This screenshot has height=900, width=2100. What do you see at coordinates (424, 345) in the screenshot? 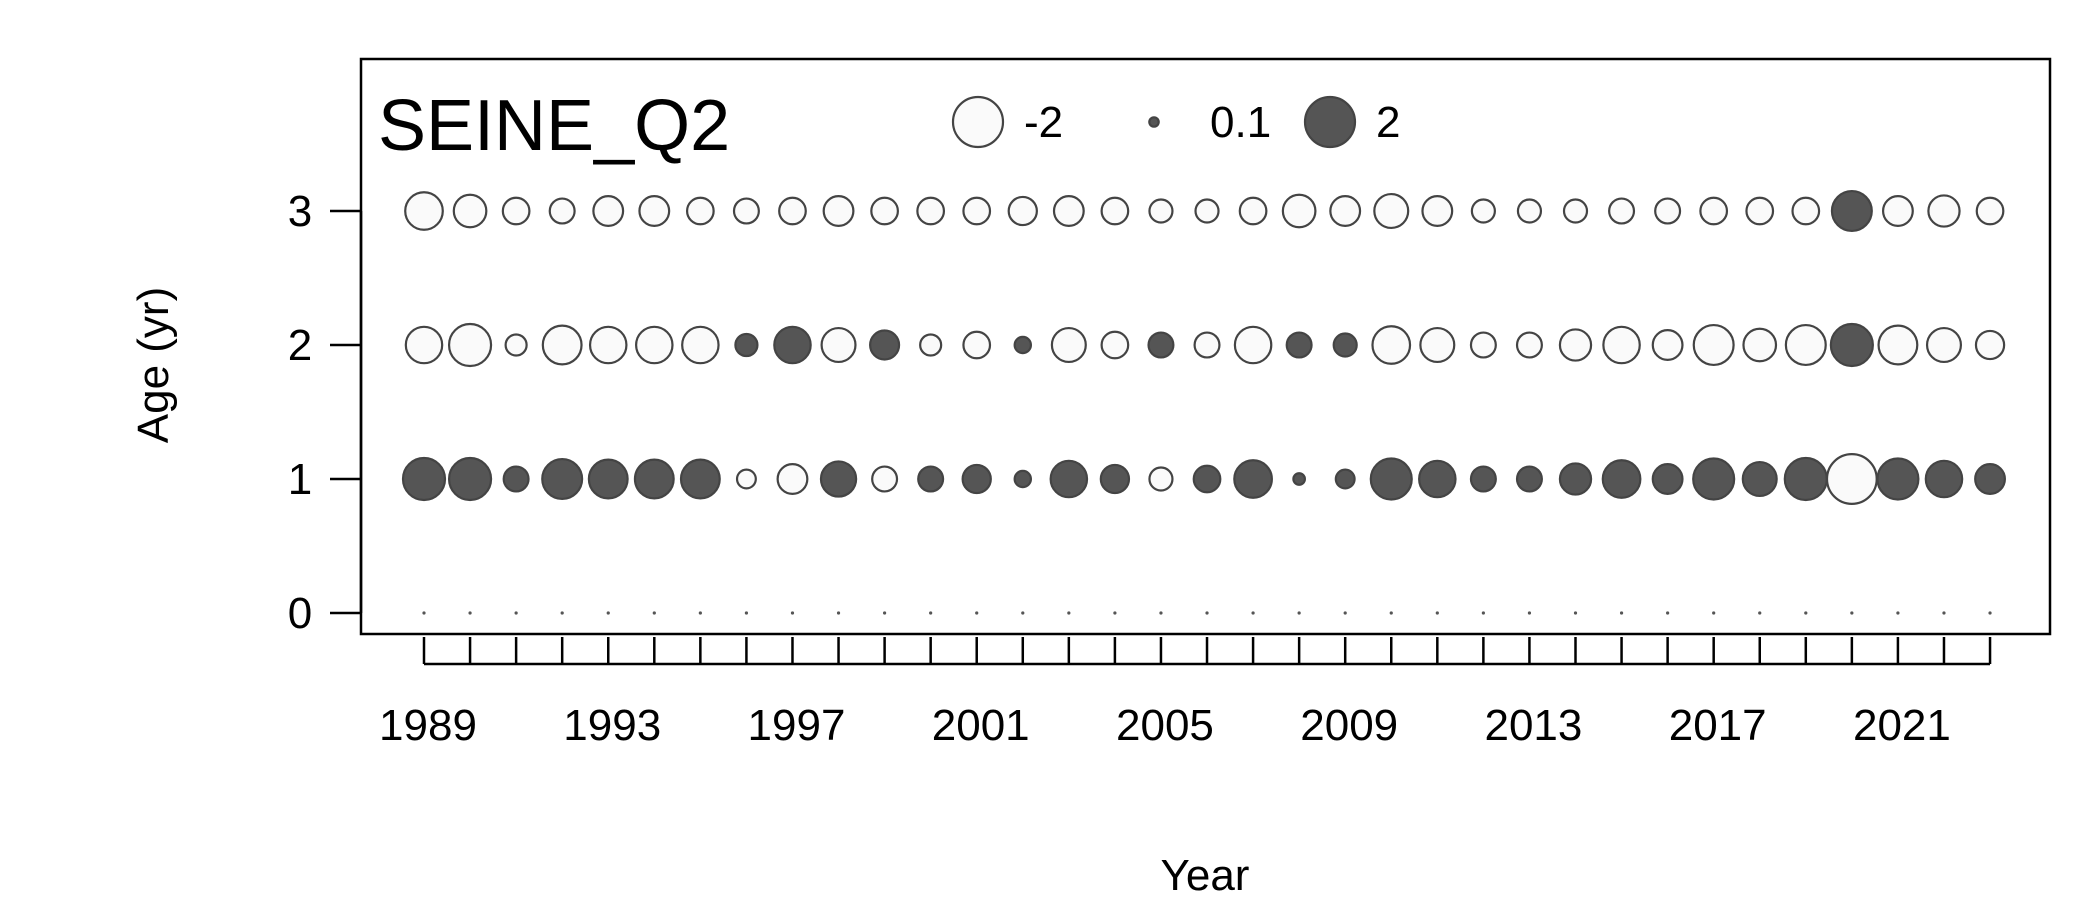
I see `bubble-age2-1989` at bounding box center [424, 345].